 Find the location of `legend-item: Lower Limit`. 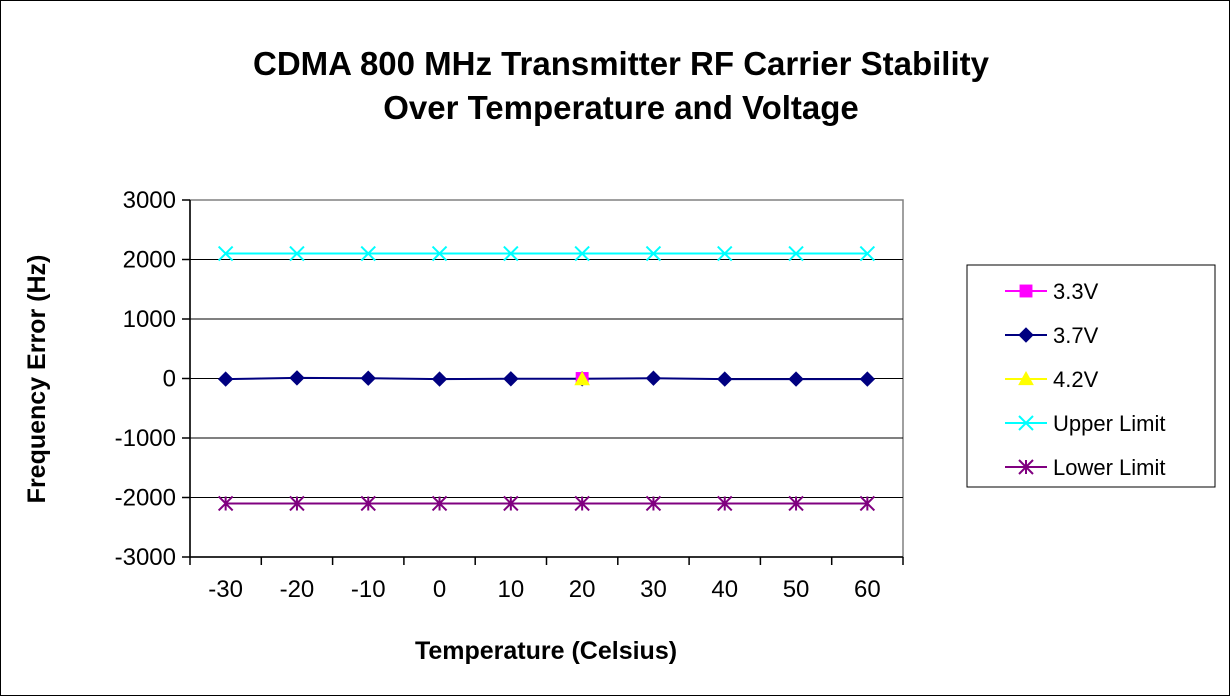

legend-item: Lower Limit is located at coordinates (1085, 467).